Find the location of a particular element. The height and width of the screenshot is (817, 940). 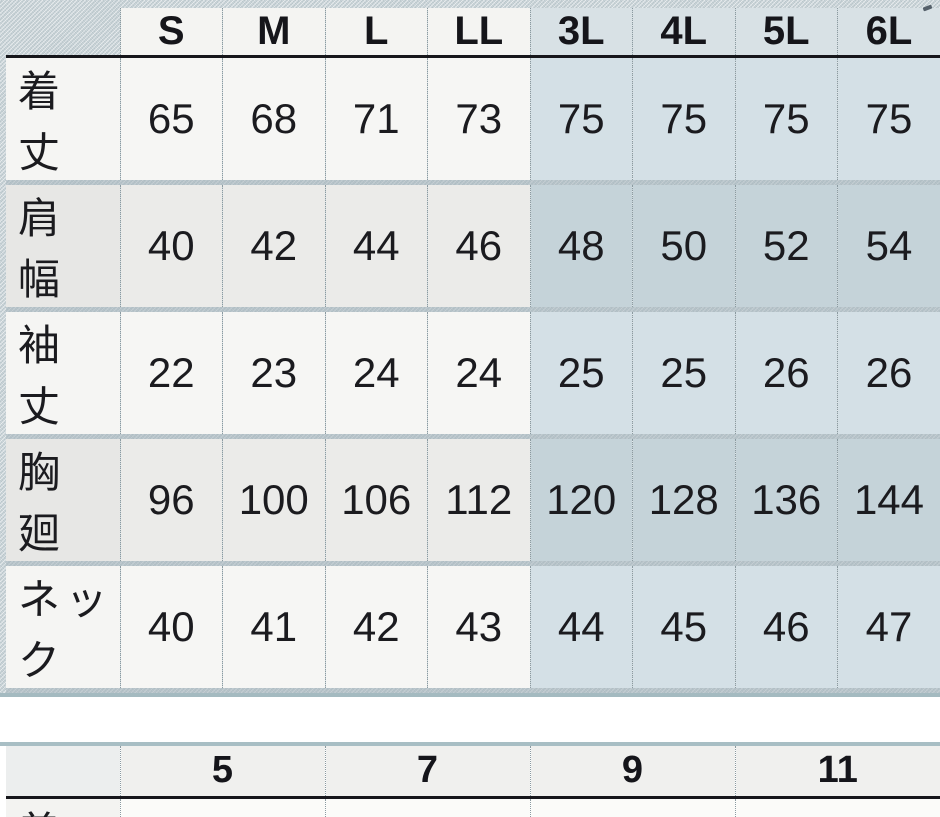

column-header-m: M is located at coordinates (273, 33).